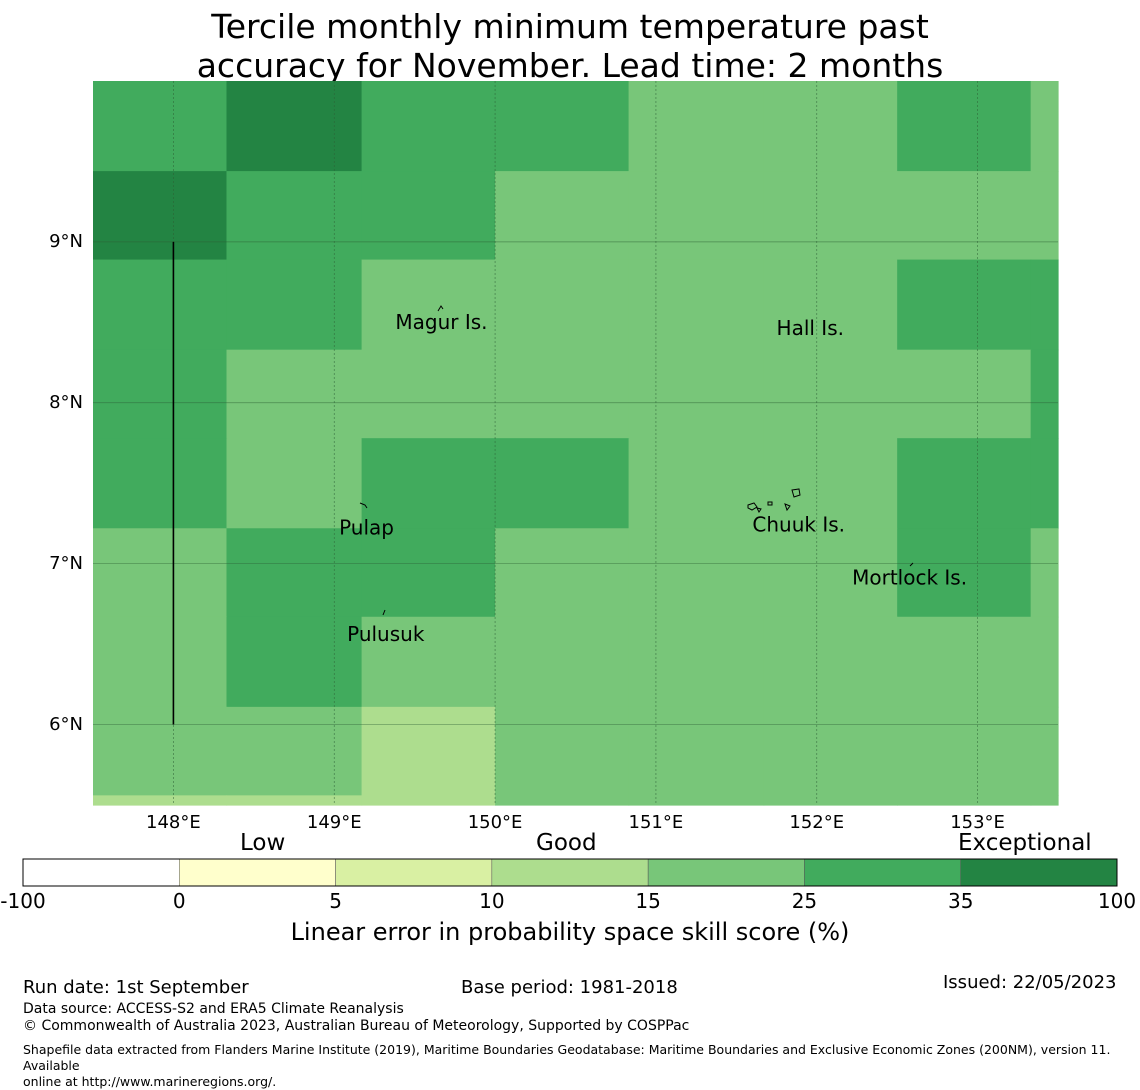 This screenshot has height=1090, width=1140. Describe the element at coordinates (263, 843) in the screenshot. I see `category-low-label: Low` at that location.